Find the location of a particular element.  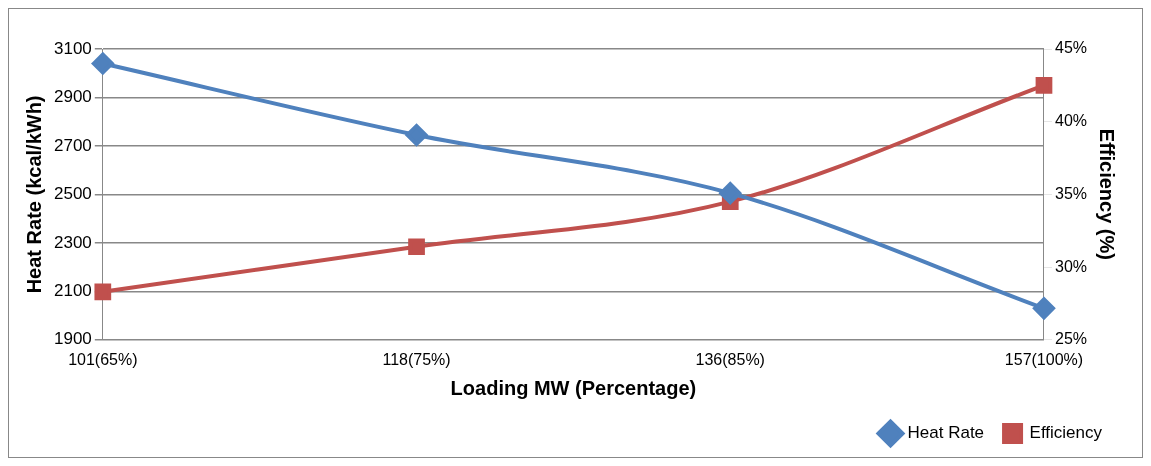

legend-label: Efficiency is located at coordinates (1066, 433).